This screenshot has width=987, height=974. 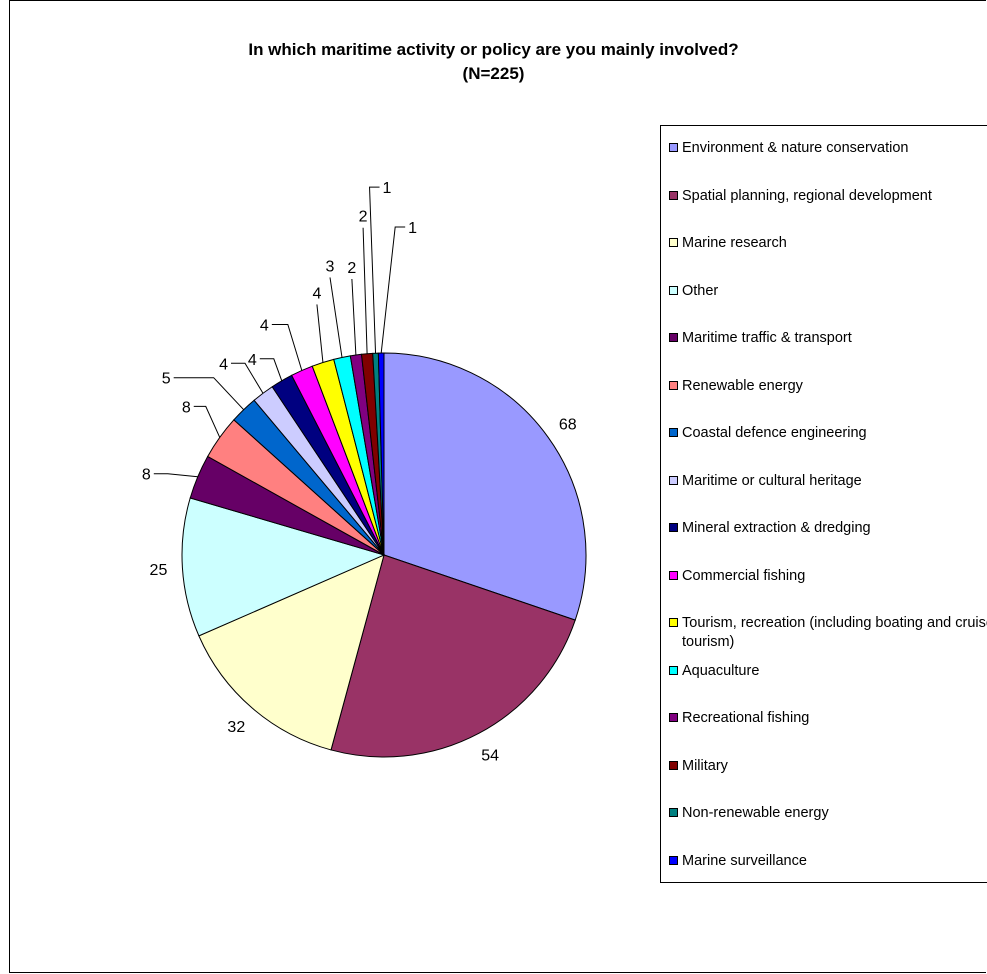 I want to click on legend-label: Environment & nature conservation, so click(x=795, y=148).